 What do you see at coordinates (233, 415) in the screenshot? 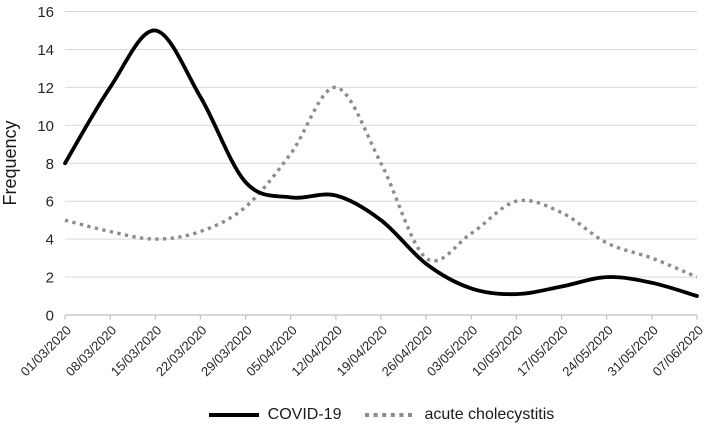
I see `covid-legend-line-icon` at bounding box center [233, 415].